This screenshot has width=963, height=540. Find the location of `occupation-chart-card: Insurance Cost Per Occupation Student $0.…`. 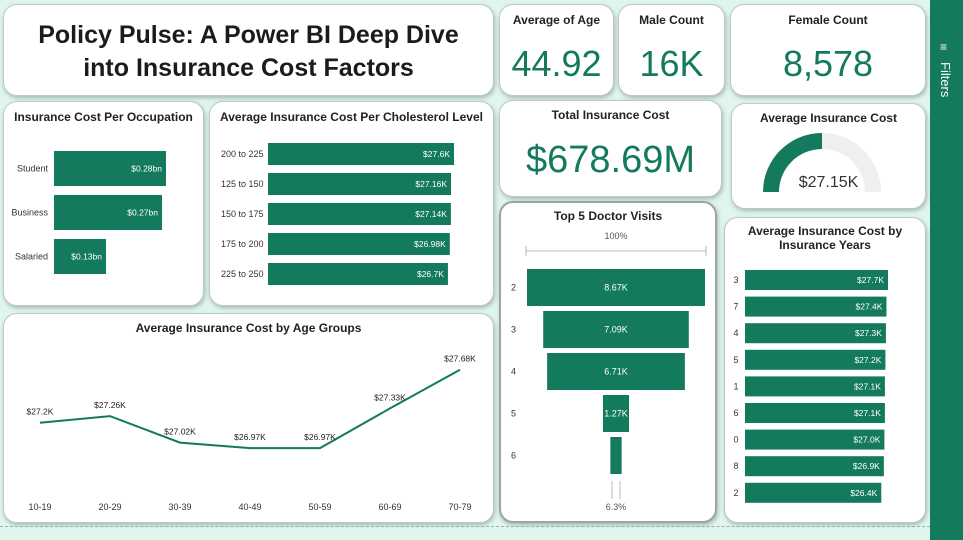

occupation-chart-card: Insurance Cost Per Occupation Student $0.… is located at coordinates (103, 203).